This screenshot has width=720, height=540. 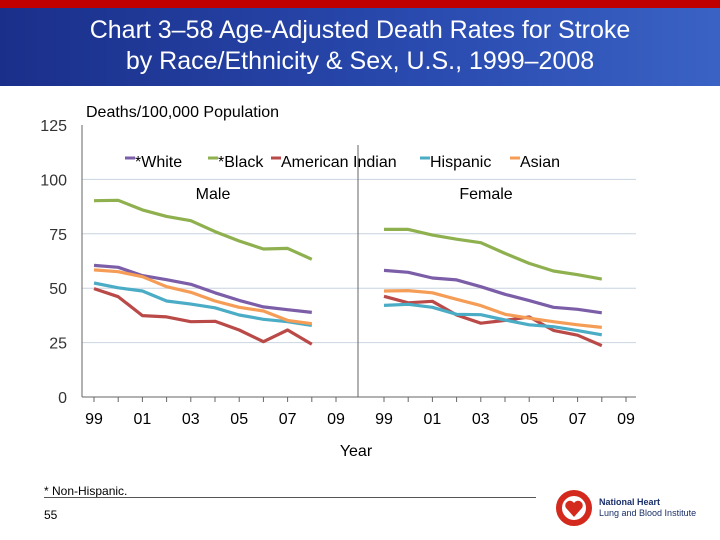 I want to click on nhlbi-logo: National Heart Lung and Blood Institute, so click(x=625, y=508).